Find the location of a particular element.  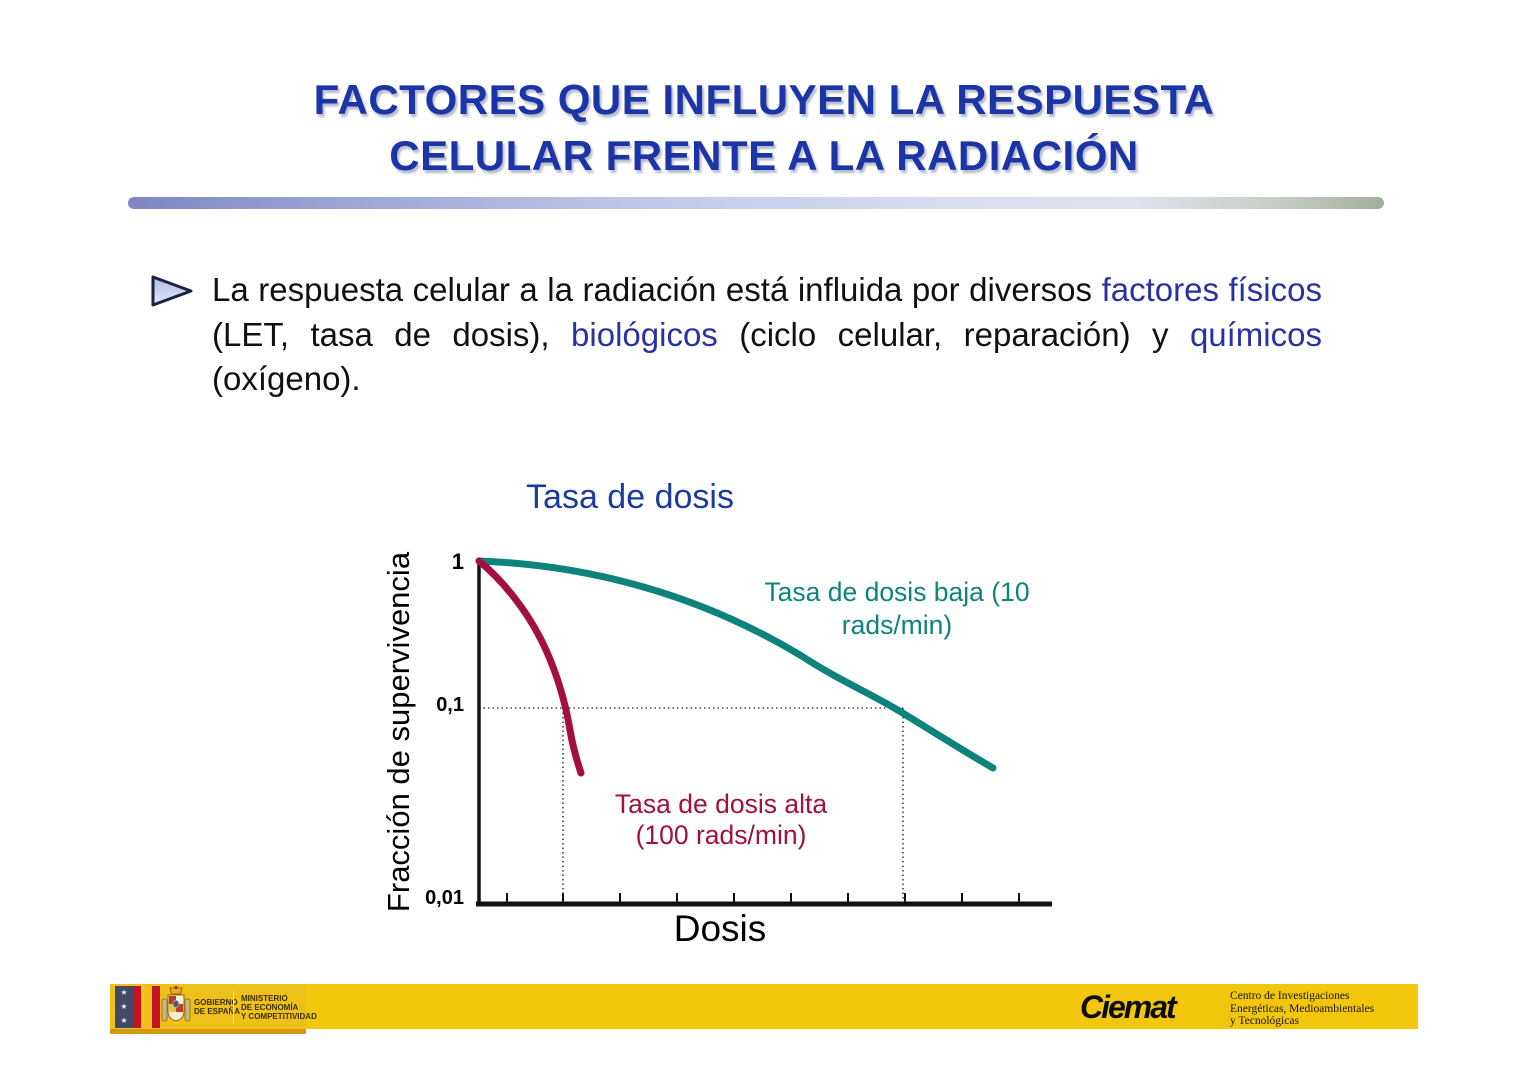

high-dose-label-line1: Tasa de dosis alta is located at coordinates (721, 804).